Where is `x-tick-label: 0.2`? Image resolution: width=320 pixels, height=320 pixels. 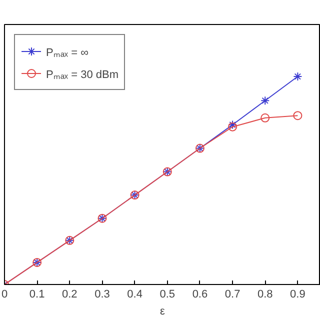 x-tick-label: 0.2 is located at coordinates (70, 294).